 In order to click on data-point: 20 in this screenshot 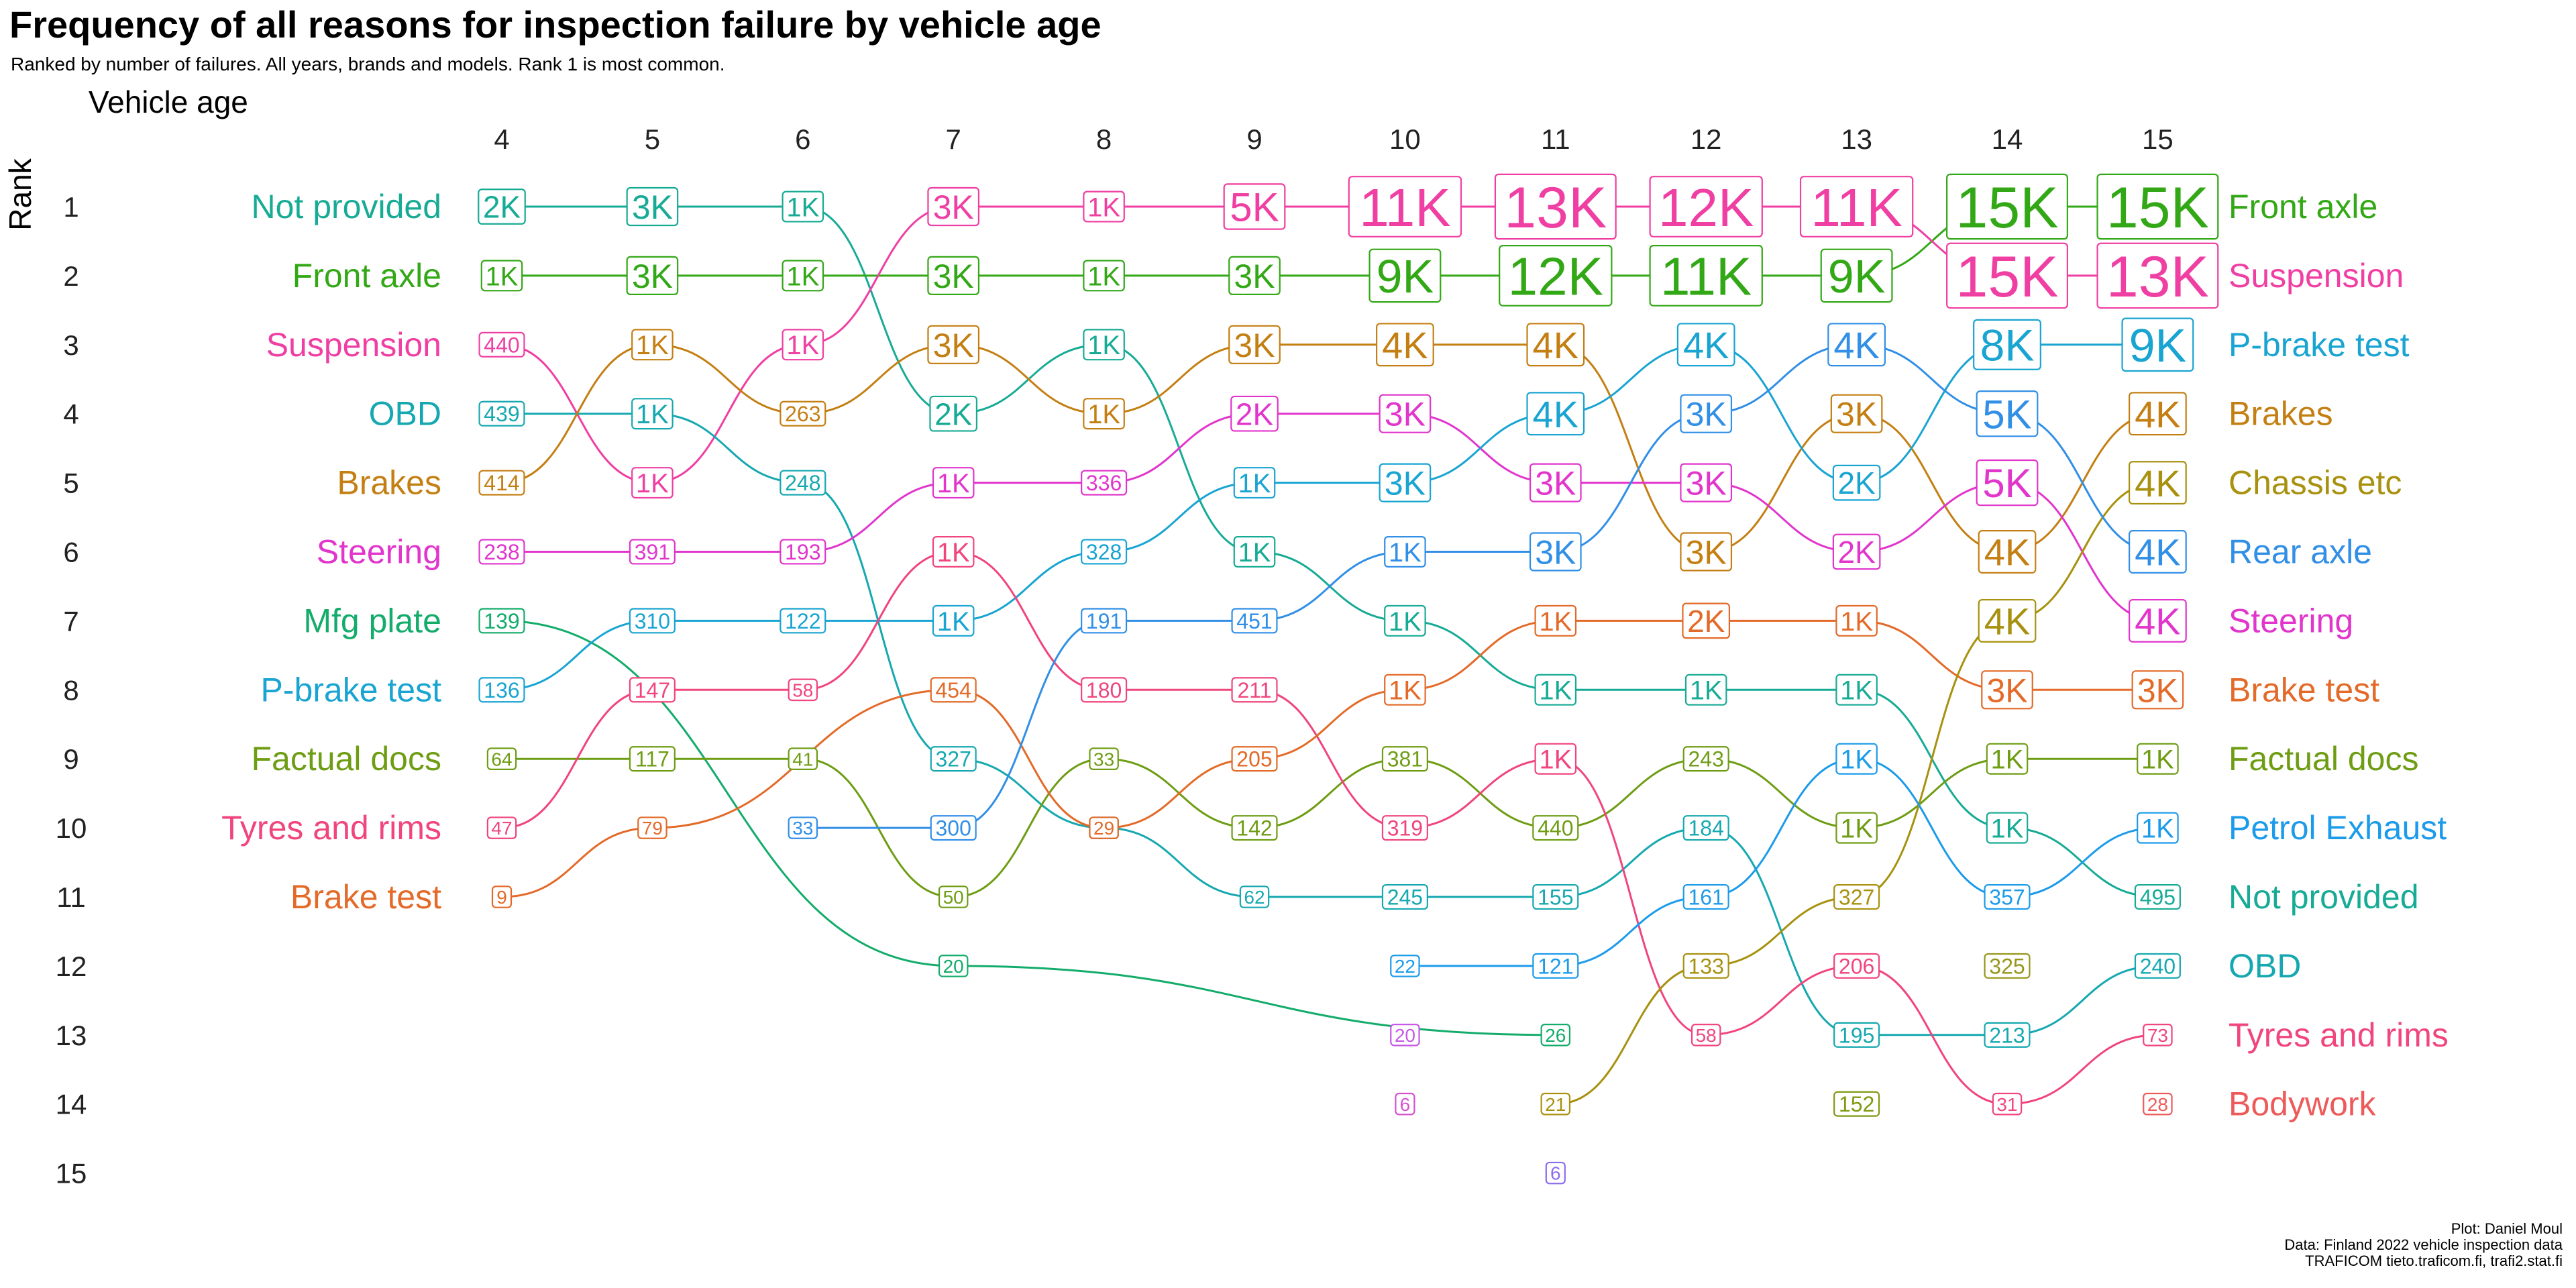, I will do `click(953, 966)`.